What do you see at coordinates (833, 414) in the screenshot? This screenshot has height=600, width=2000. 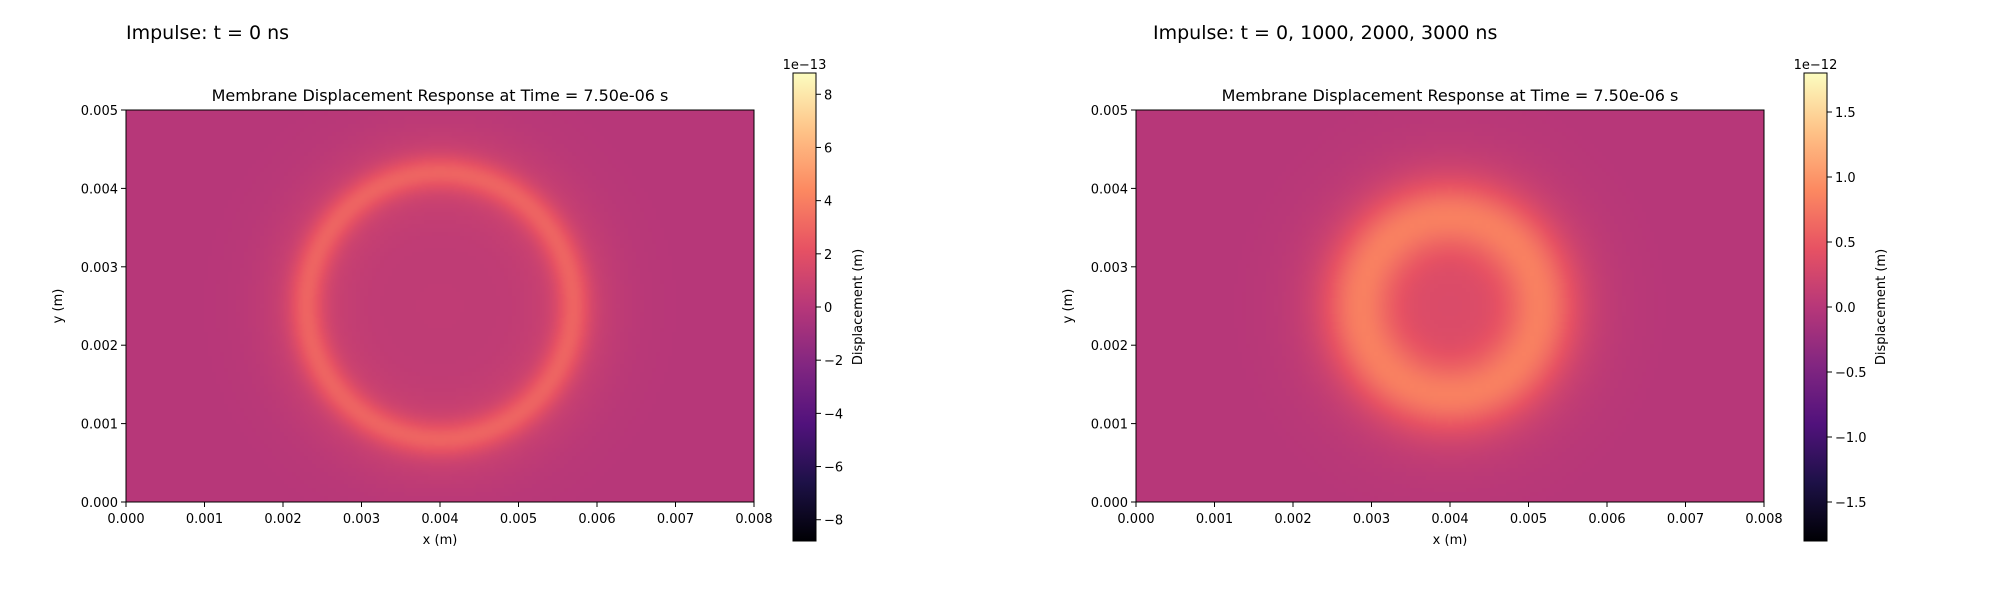 I see `colorbar-tick-label: −4` at bounding box center [833, 414].